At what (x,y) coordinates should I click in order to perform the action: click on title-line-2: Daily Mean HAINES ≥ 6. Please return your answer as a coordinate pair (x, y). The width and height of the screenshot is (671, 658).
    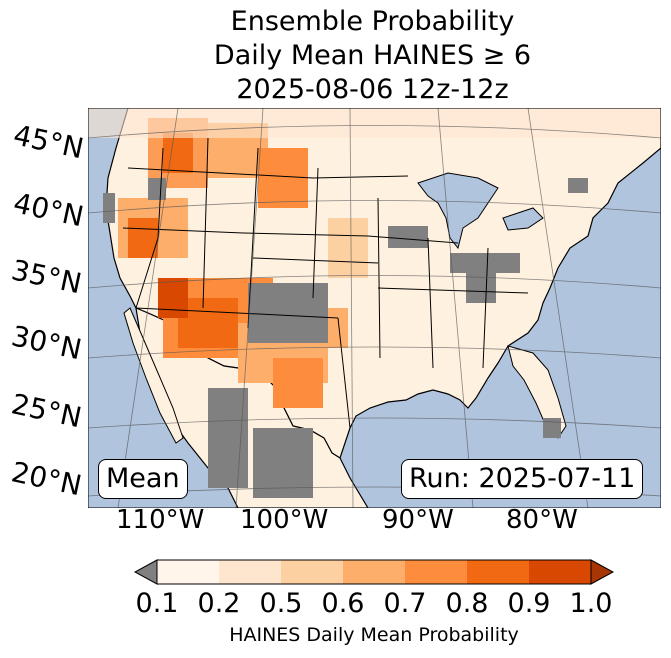
    Looking at the image, I should click on (372, 55).